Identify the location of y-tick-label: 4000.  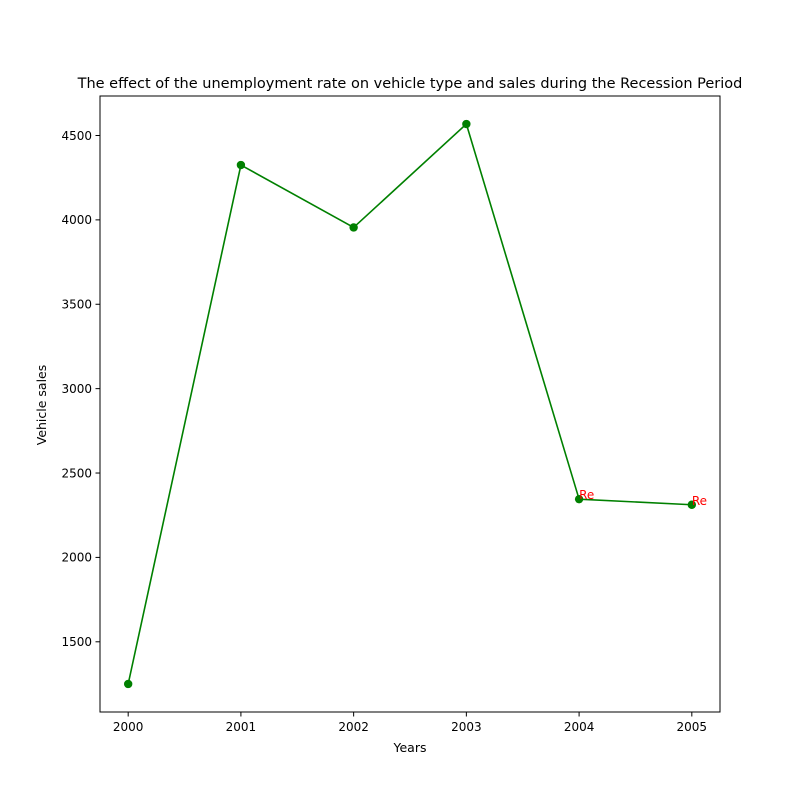
(76, 220).